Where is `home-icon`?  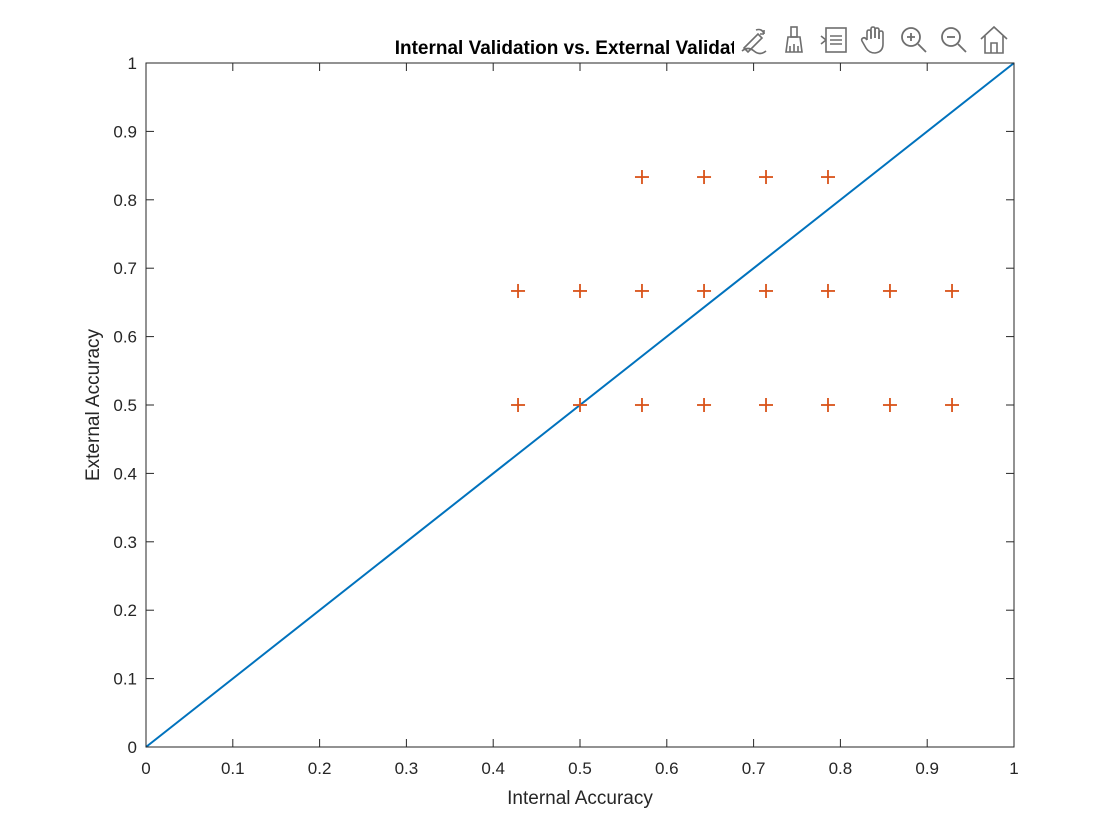 home-icon is located at coordinates (994, 39).